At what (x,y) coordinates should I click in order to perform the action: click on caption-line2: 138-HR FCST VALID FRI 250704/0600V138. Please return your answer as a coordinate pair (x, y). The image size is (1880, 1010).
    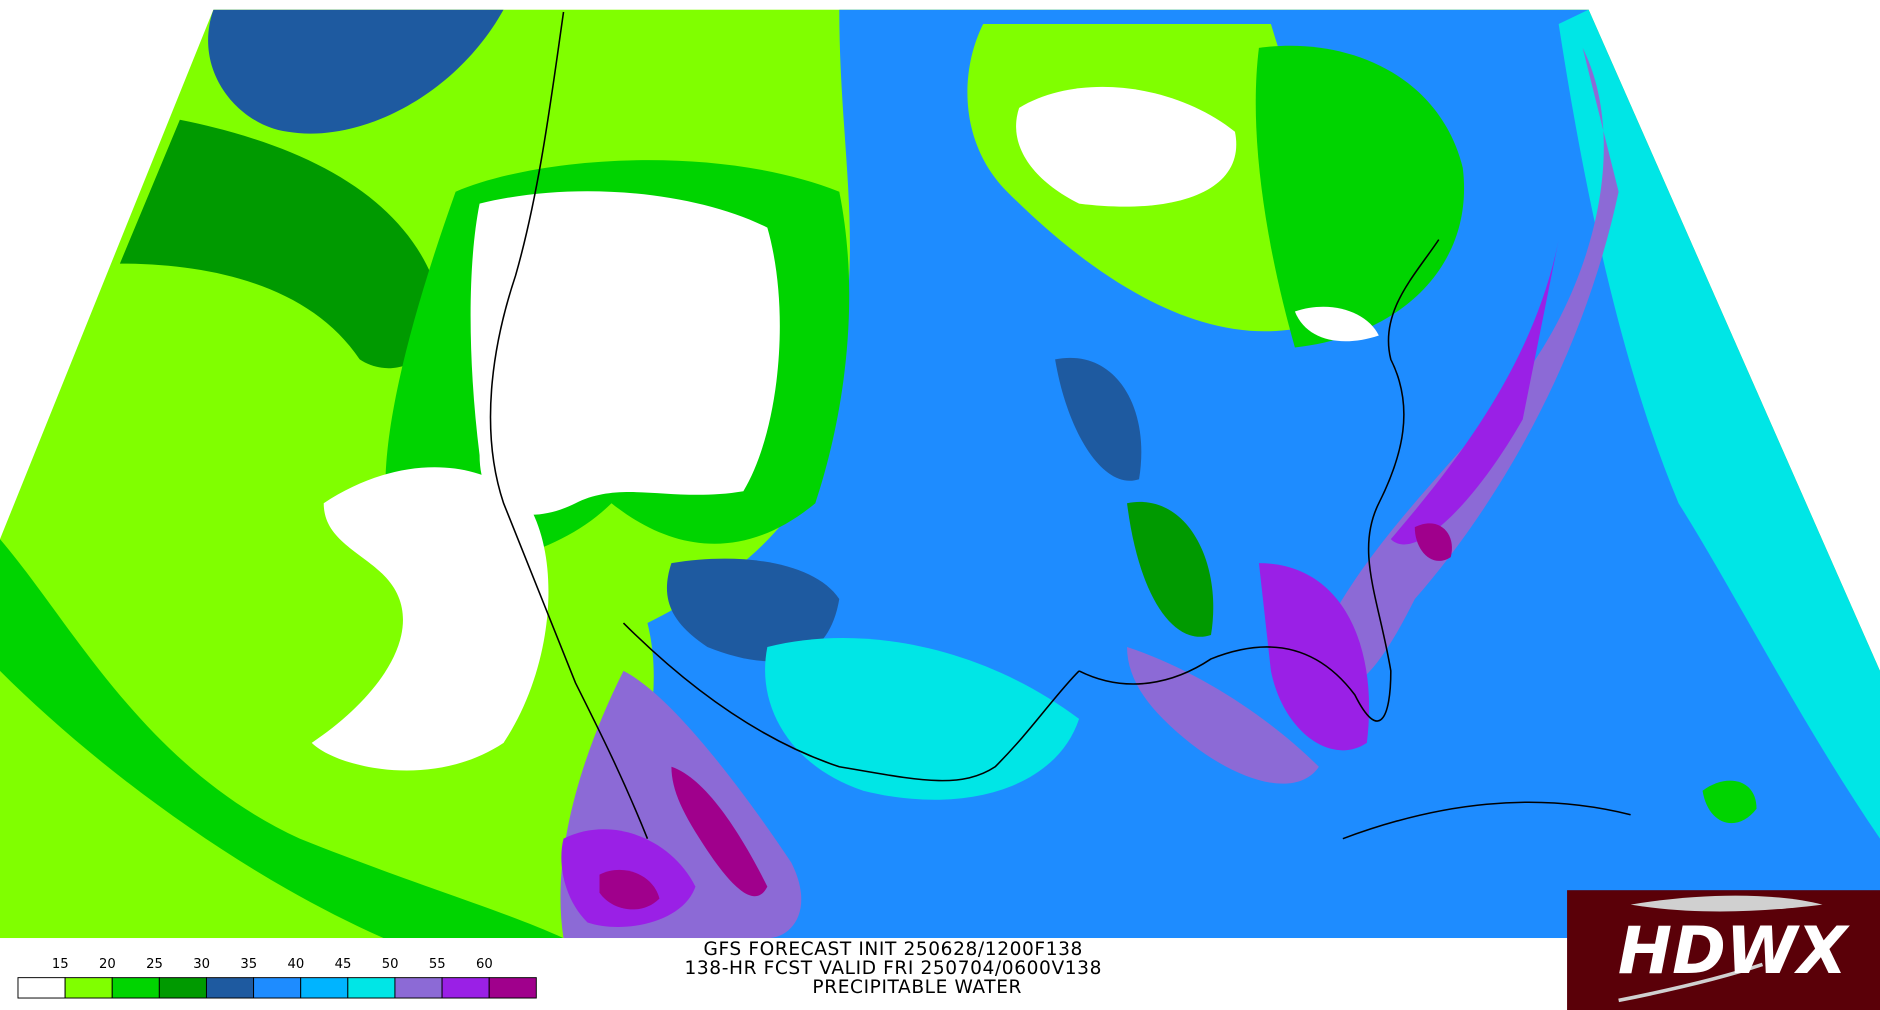
    Looking at the image, I should click on (893, 968).